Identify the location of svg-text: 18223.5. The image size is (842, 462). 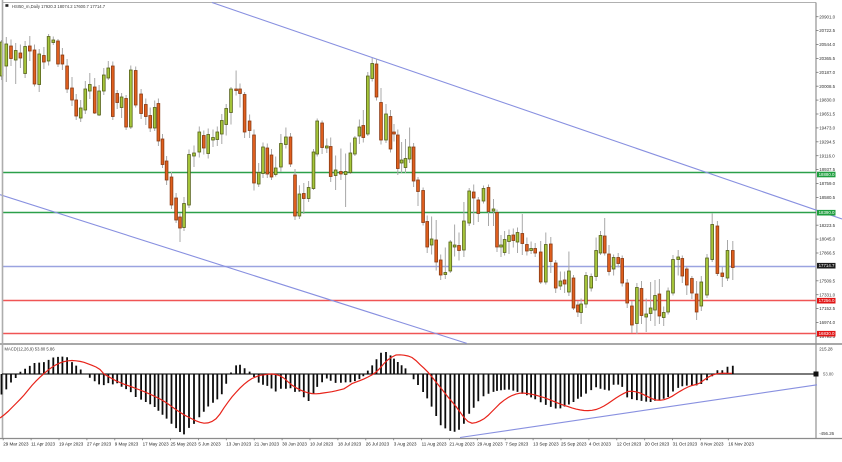
(827, 225).